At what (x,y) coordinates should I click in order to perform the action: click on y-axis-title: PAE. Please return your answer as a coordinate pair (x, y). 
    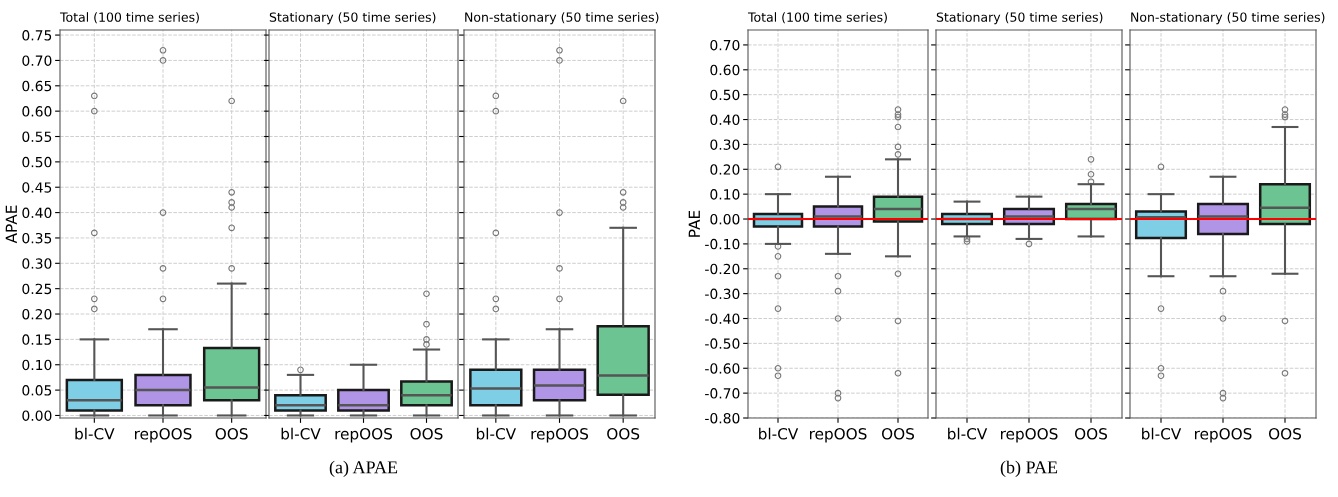
    Looking at the image, I should click on (694, 223).